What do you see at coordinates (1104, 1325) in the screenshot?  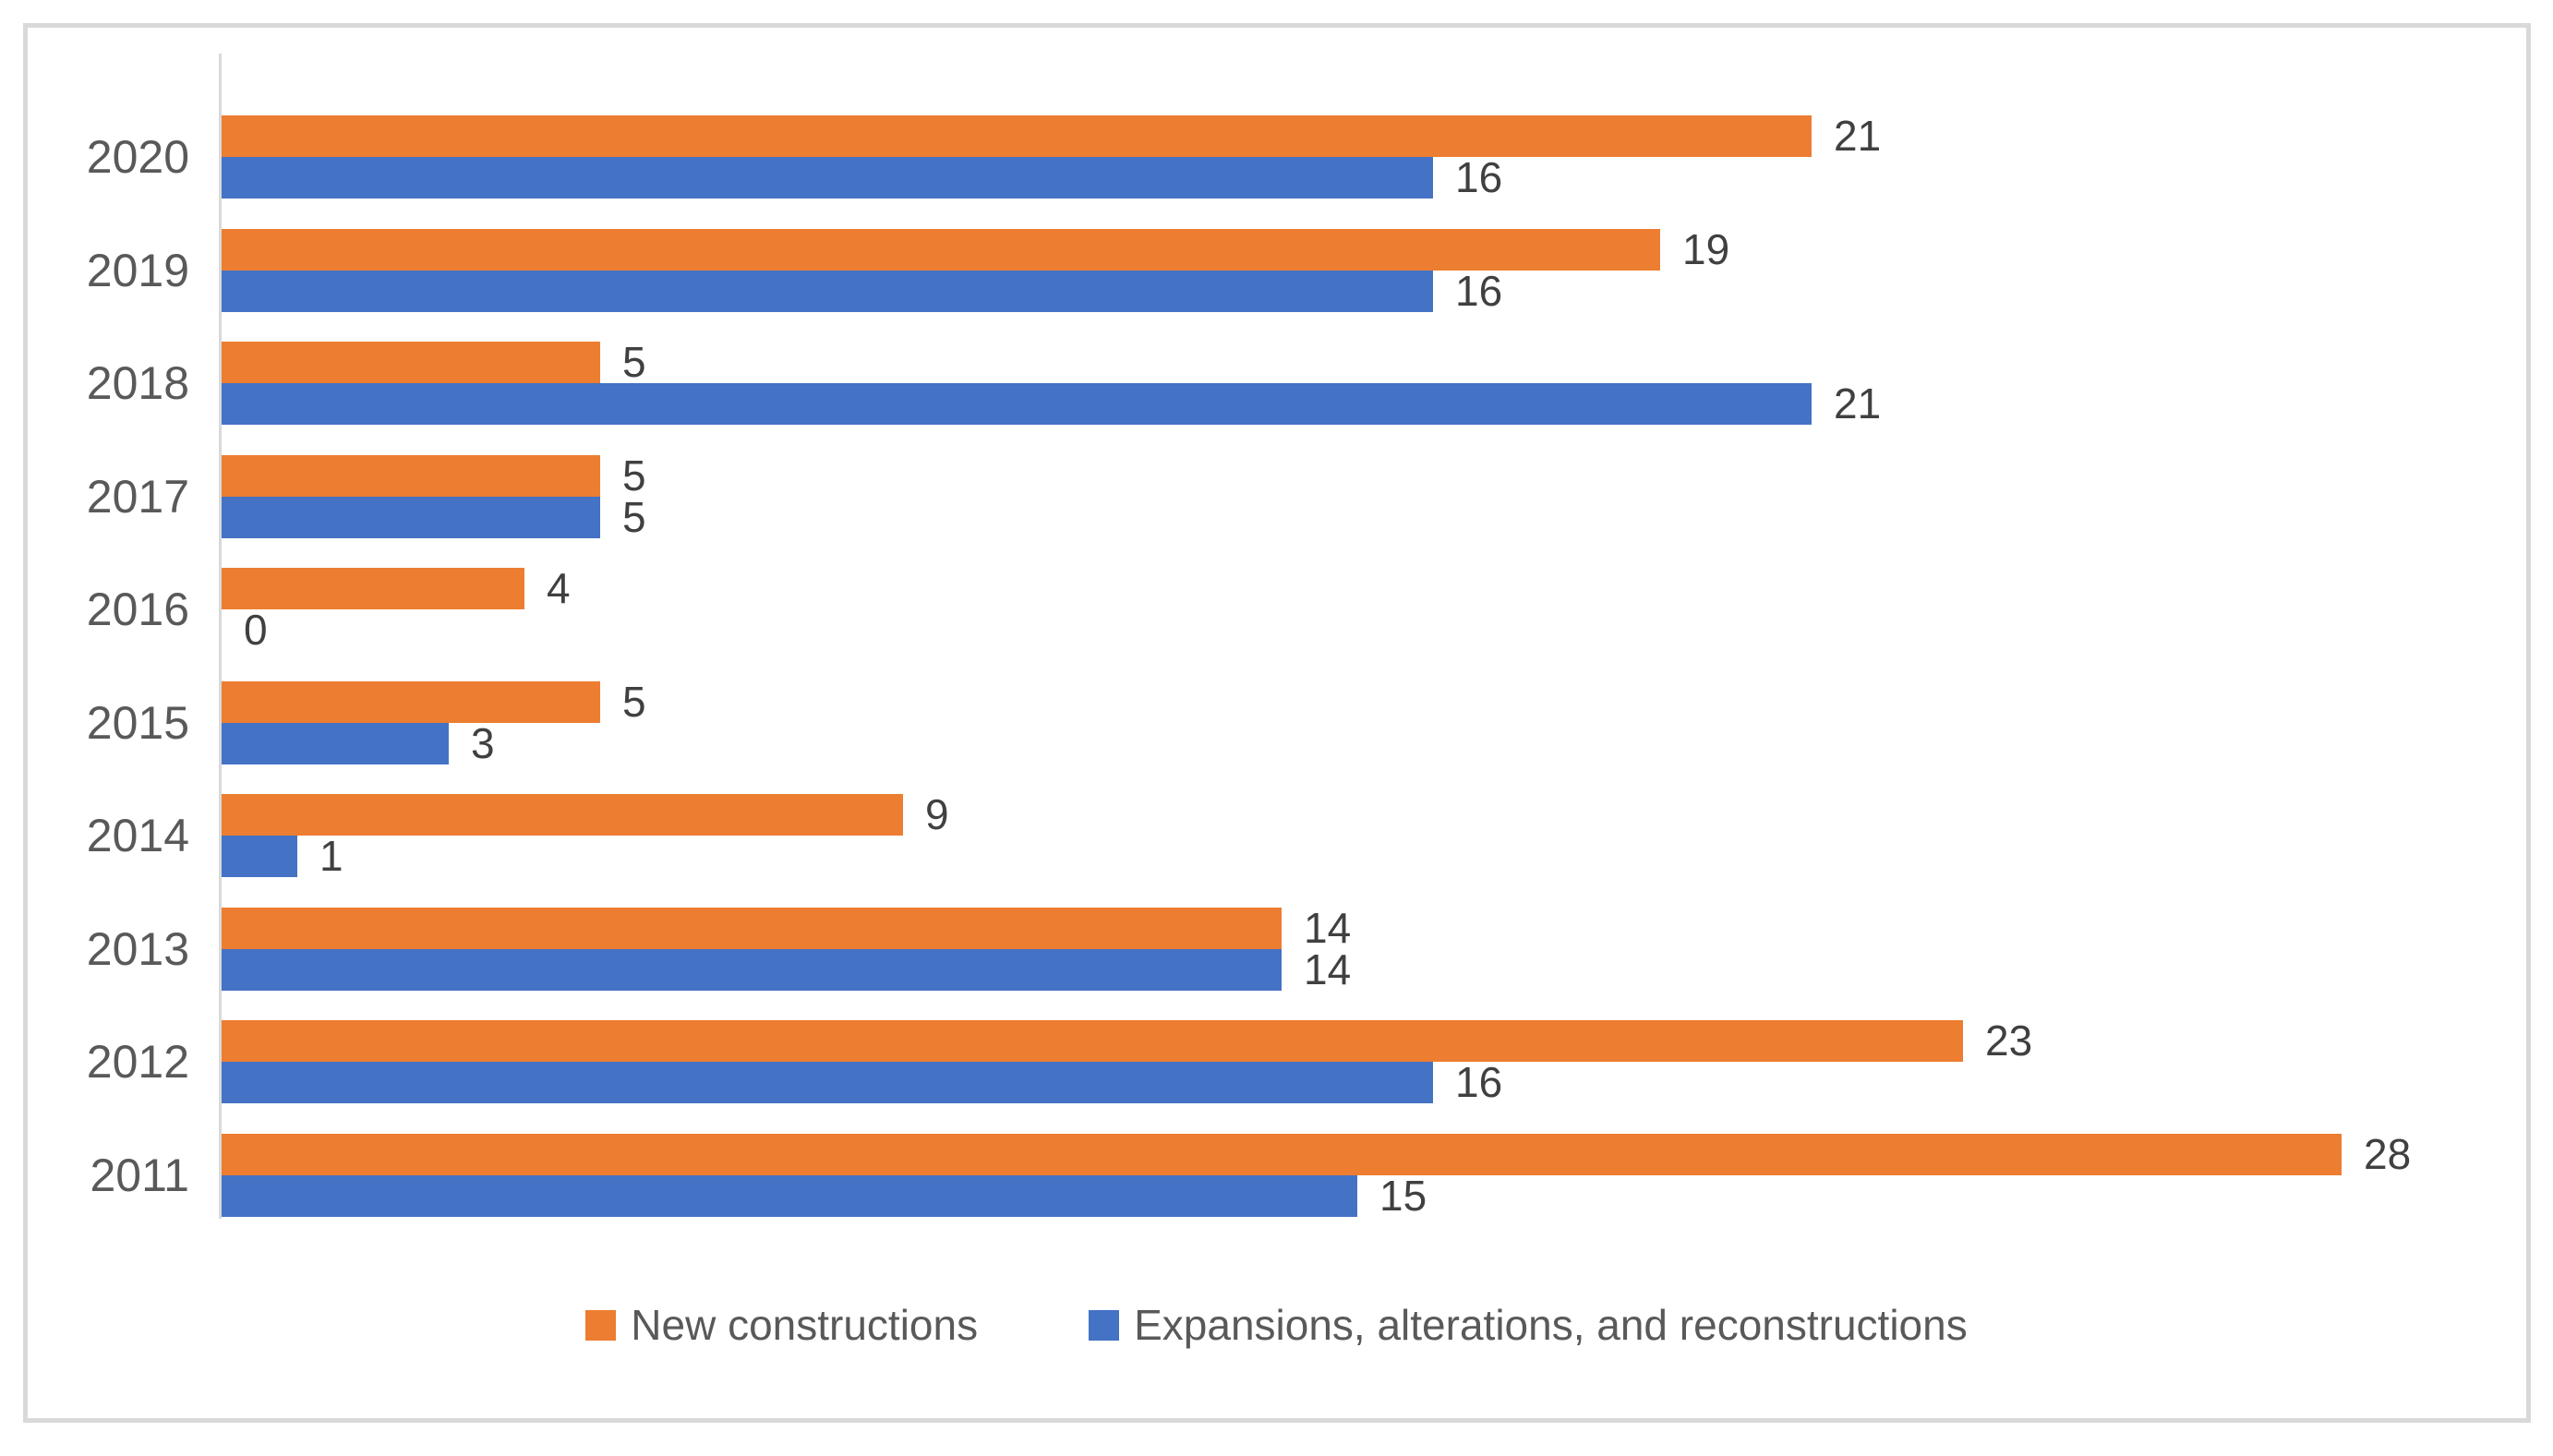 I see `legend-swatch-expansions` at bounding box center [1104, 1325].